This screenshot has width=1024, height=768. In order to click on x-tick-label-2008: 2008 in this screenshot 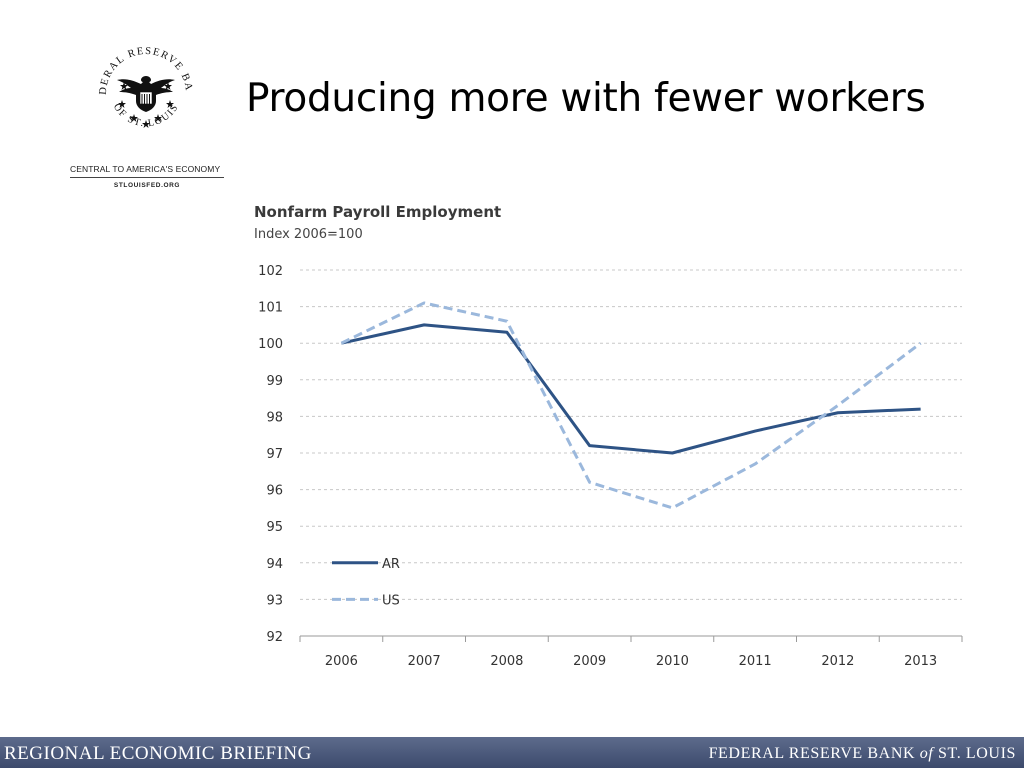, I will do `click(506, 661)`.